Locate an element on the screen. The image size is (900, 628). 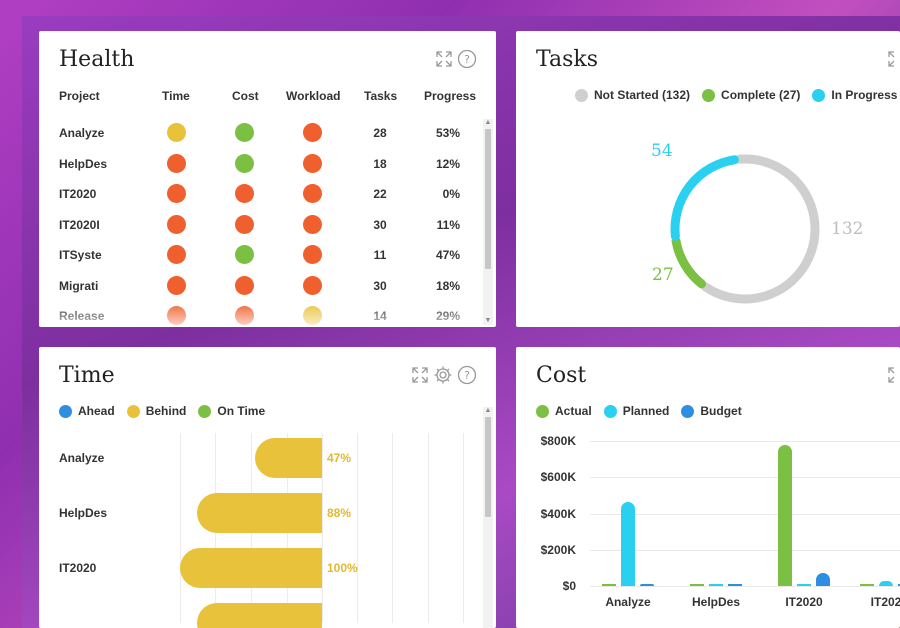
progress-value: 0% is located at coordinates (451, 194).